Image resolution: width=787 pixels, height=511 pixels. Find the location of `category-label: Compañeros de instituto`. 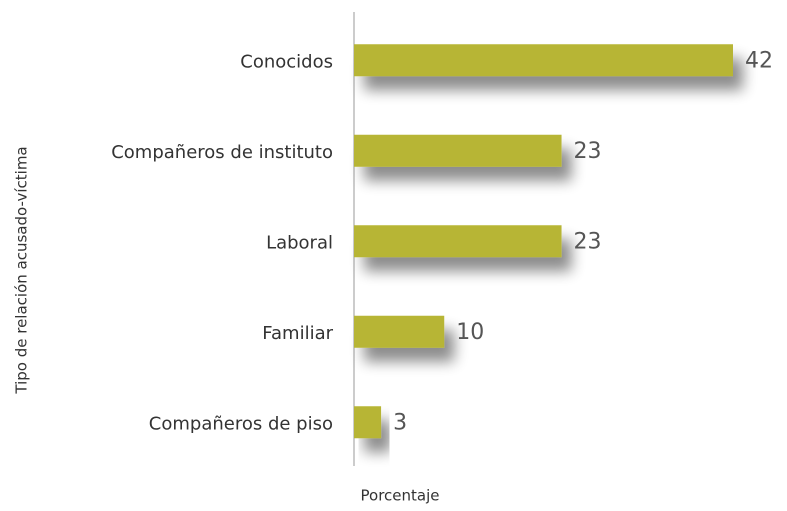

category-label: Compañeros de instituto is located at coordinates (222, 152).